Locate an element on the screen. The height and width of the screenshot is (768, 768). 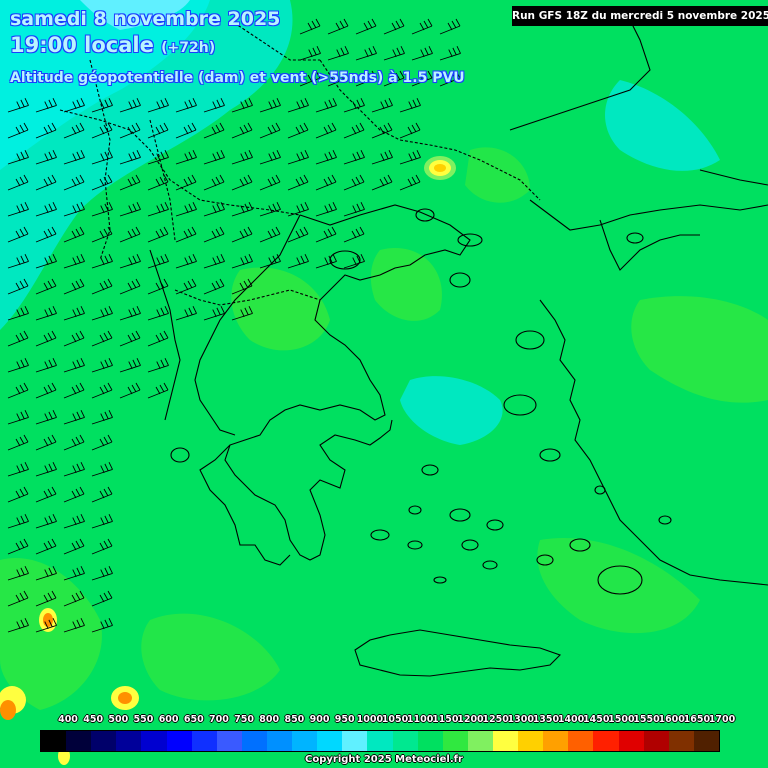
legend-label: 650 is located at coordinates (193, 719).